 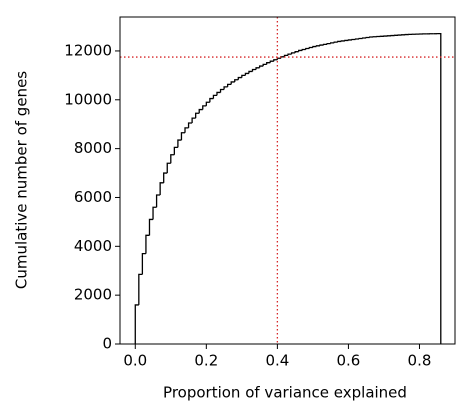 I want to click on y-tick-label: 4000, so click(x=93, y=246).